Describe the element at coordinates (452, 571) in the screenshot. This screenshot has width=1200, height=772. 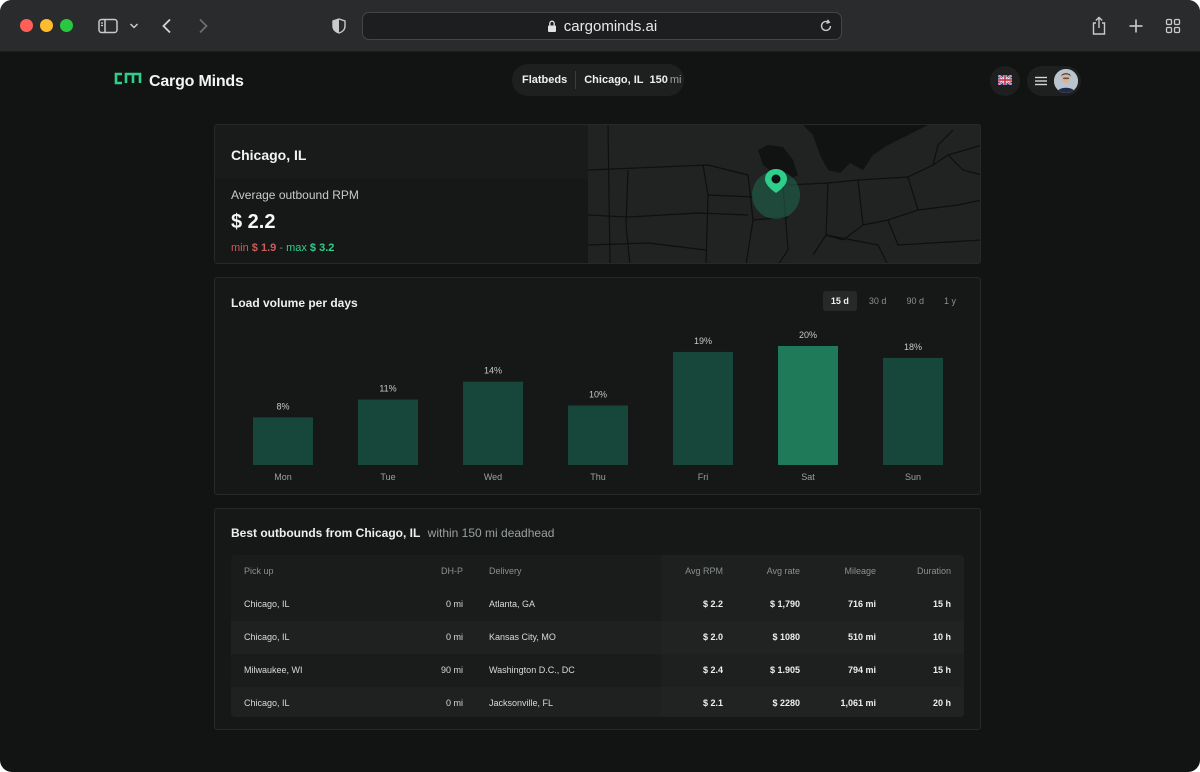
I see `column-header-dhp: DH-P` at that location.